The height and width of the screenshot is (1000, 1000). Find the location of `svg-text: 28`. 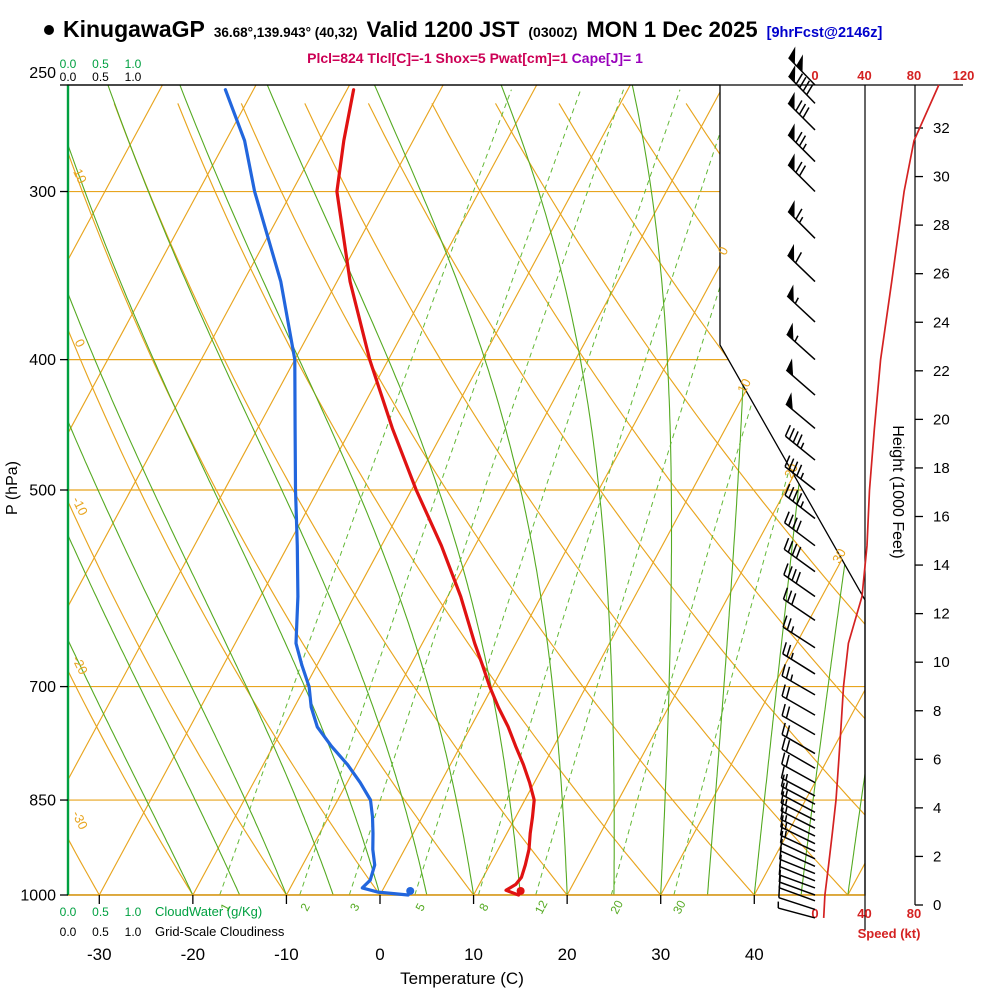

svg-text: 28 is located at coordinates (941, 225).